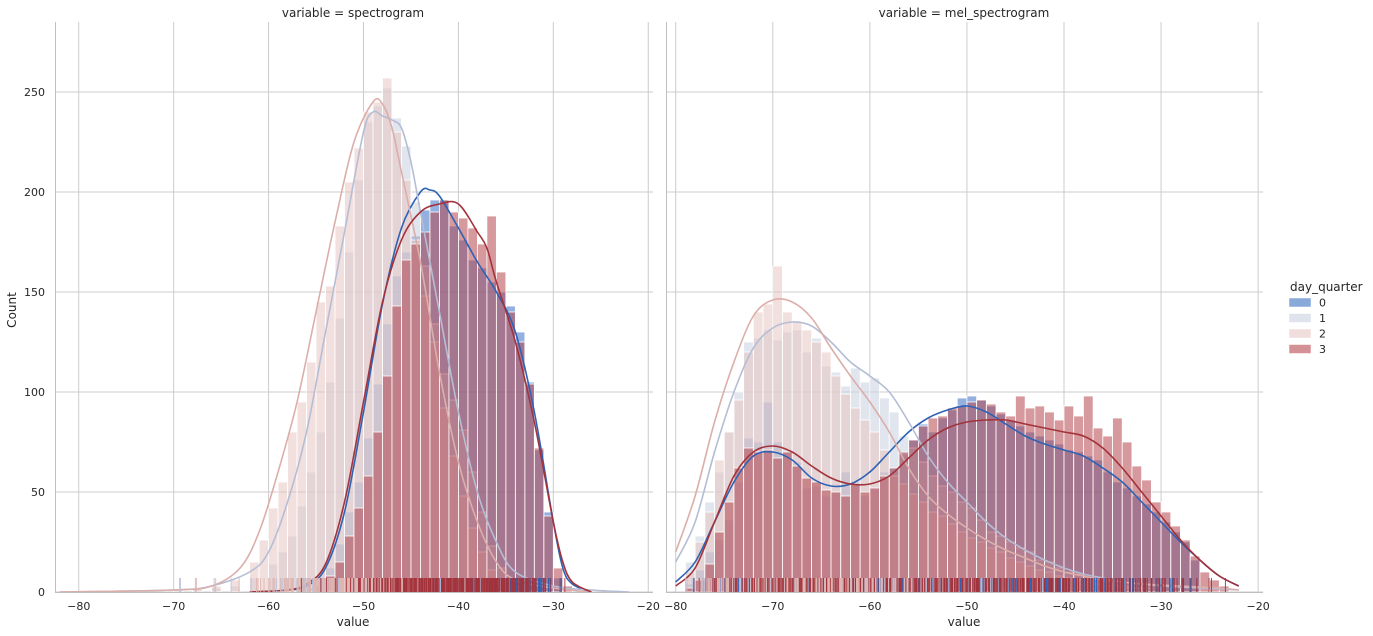 Image resolution: width=1373 pixels, height=636 pixels. Describe the element at coordinates (38, 492) in the screenshot. I see `y-tick-label: 50` at that location.